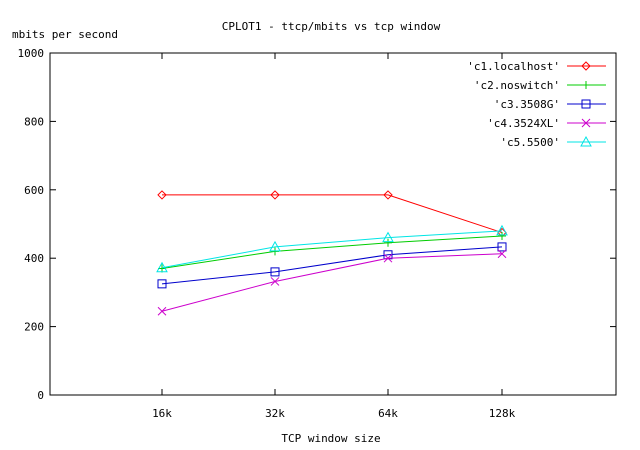  What do you see at coordinates (65, 34) in the screenshot?
I see `y-axis-label: mbits per second` at bounding box center [65, 34].